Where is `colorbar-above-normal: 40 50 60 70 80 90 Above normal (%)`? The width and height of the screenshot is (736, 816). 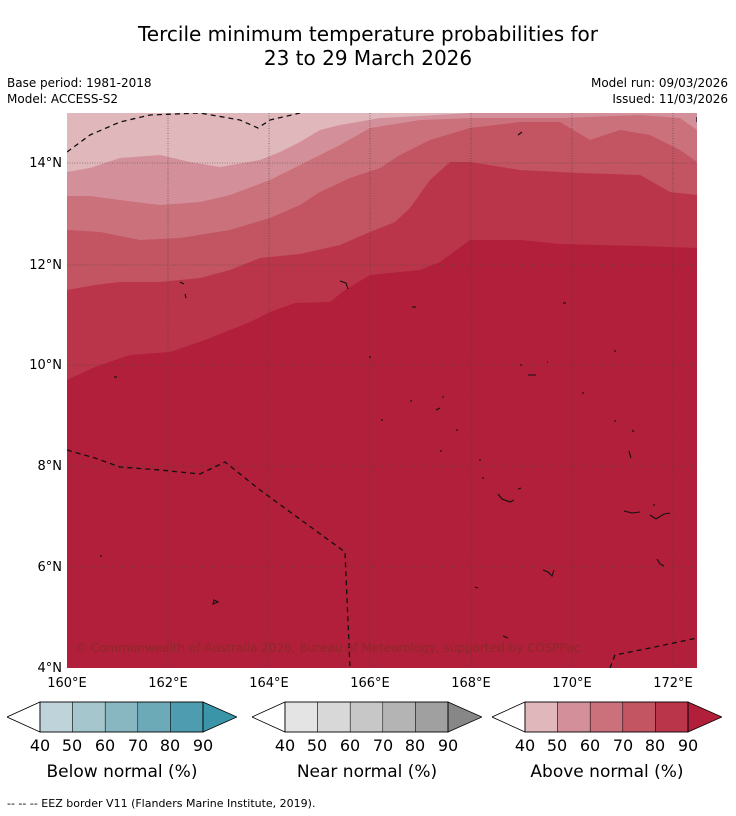 colorbar-above-normal: 40 50 60 70 80 90 Above normal (%) is located at coordinates (607, 745).